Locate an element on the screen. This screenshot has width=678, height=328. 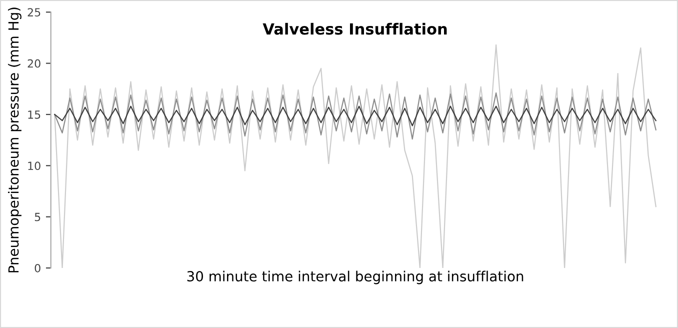
y-tick-label: 25 is located at coordinates (34, 12).